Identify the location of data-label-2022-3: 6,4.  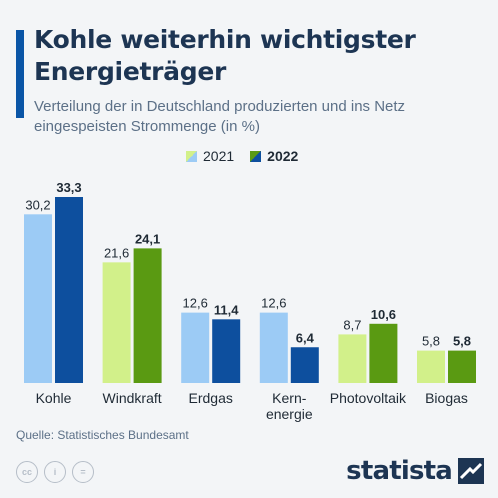
(305, 337).